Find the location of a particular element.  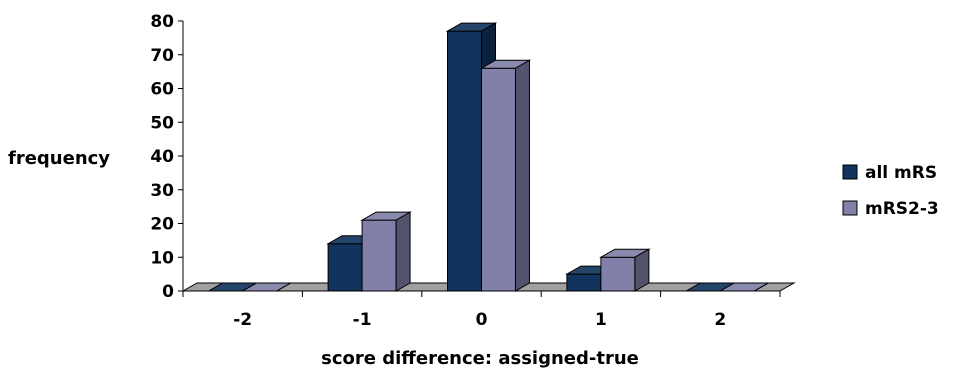

x-tick-label: -1 is located at coordinates (362, 320).